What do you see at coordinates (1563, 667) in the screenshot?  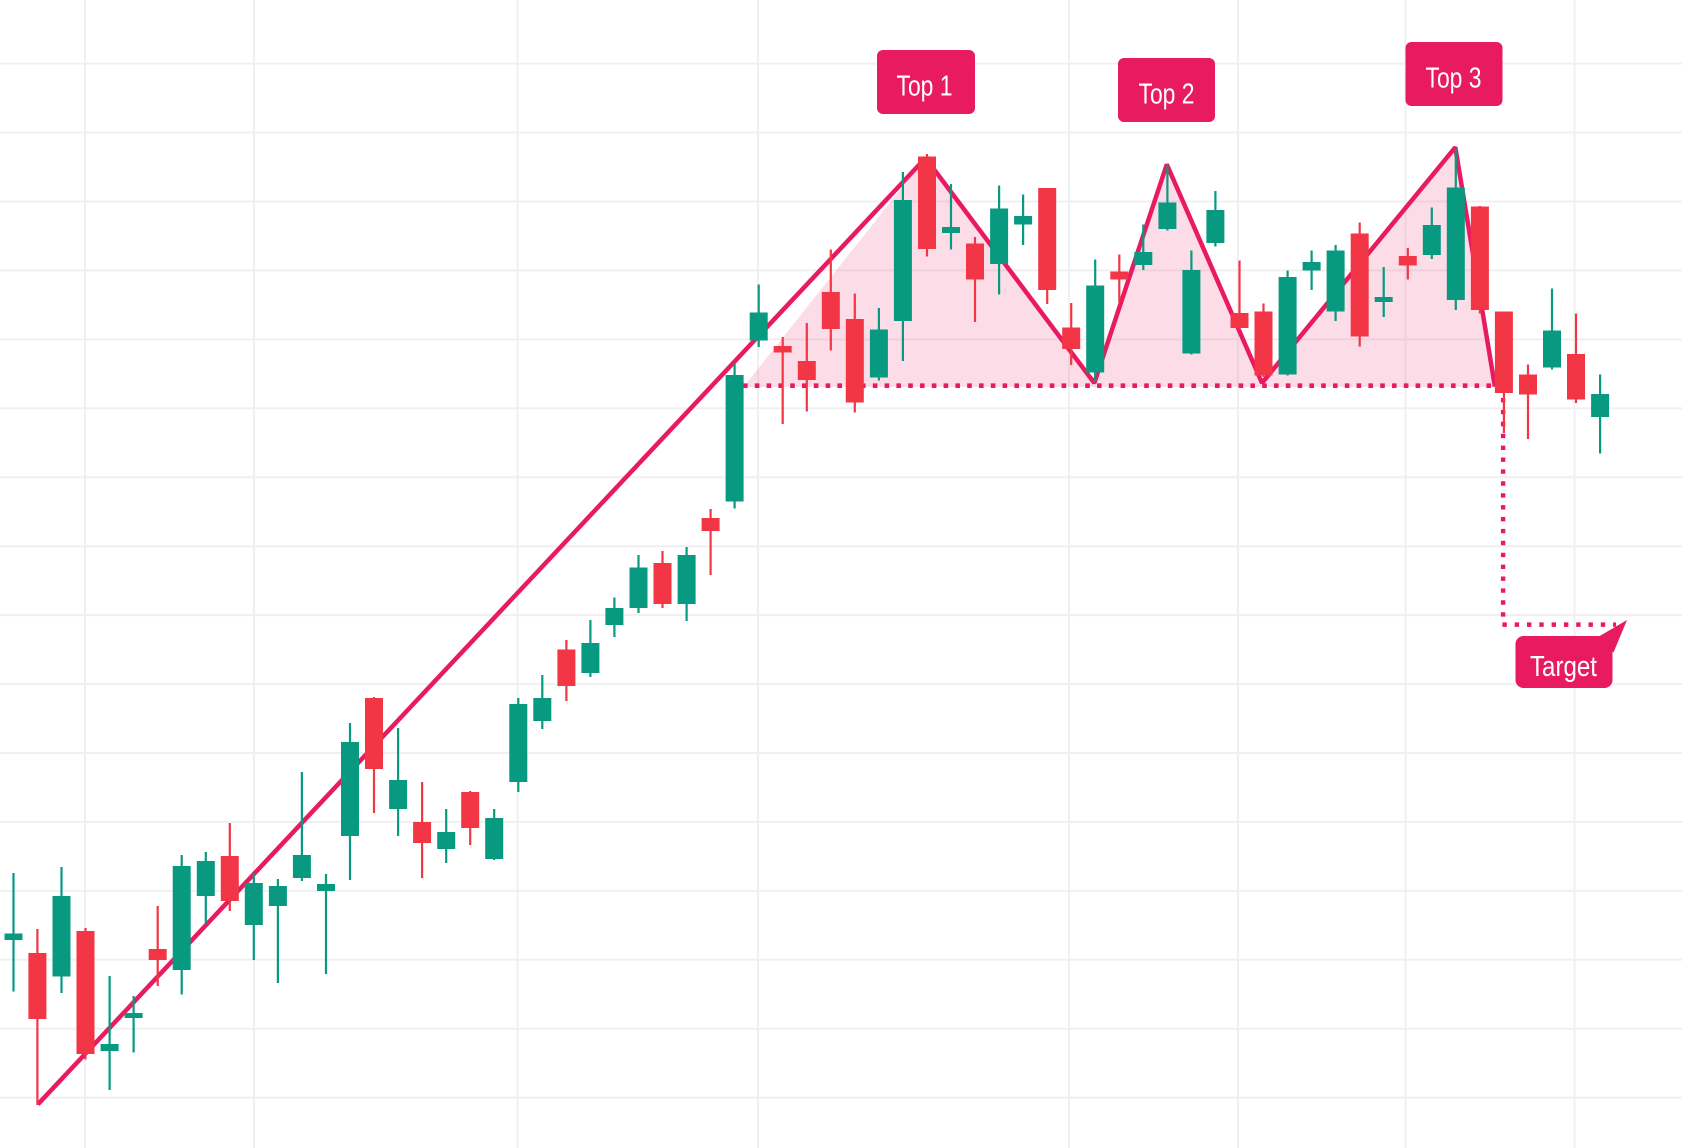 I see `svg-text: Target` at bounding box center [1563, 667].